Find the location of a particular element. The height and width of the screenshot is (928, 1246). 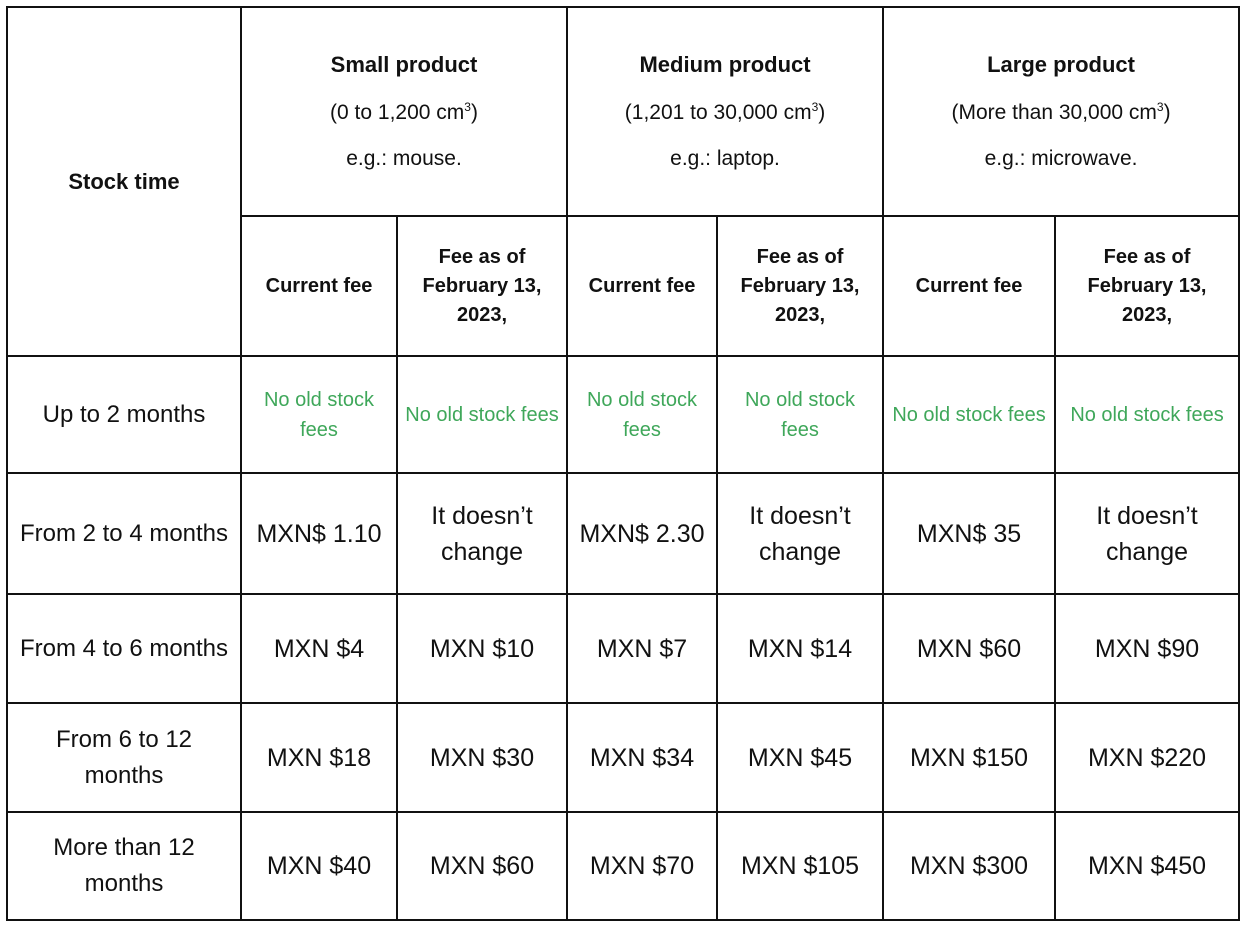

fee-cell: MXN $150 is located at coordinates (969, 757).